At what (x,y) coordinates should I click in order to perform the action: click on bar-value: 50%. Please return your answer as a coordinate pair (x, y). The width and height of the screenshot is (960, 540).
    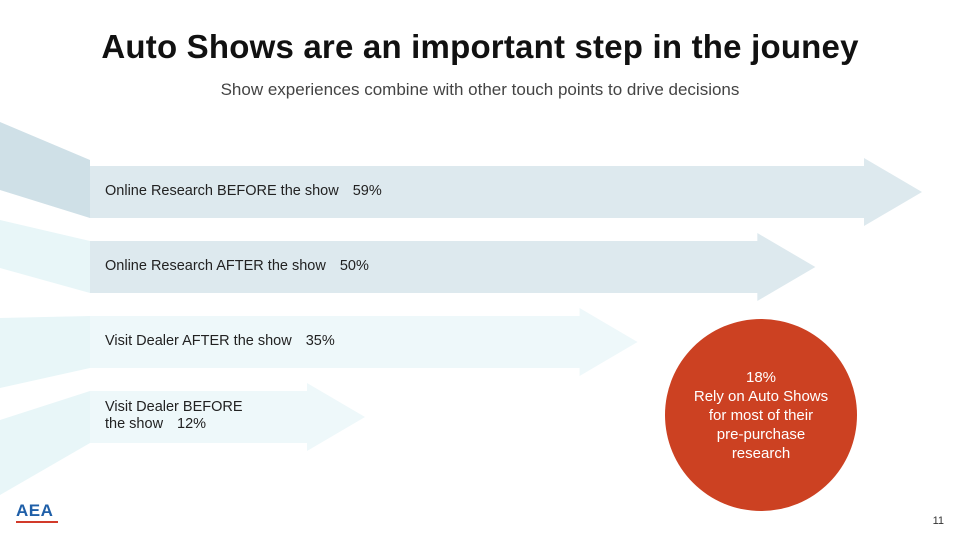
    Looking at the image, I should click on (354, 266).